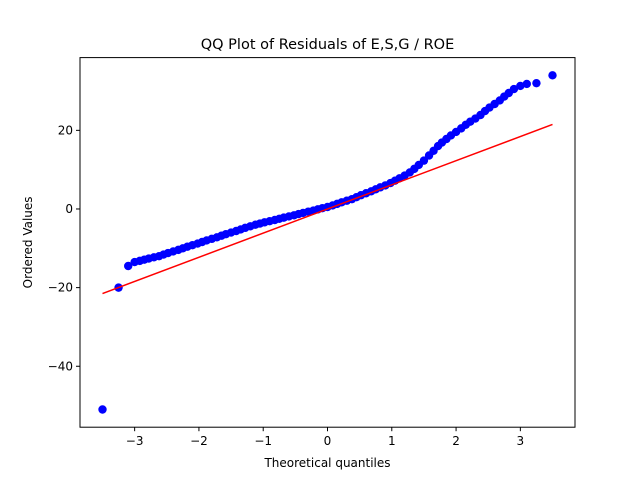 This screenshot has width=640, height=480. What do you see at coordinates (326, 463) in the screenshot?
I see `x-axis-label: Theoretical quantiles` at bounding box center [326, 463].